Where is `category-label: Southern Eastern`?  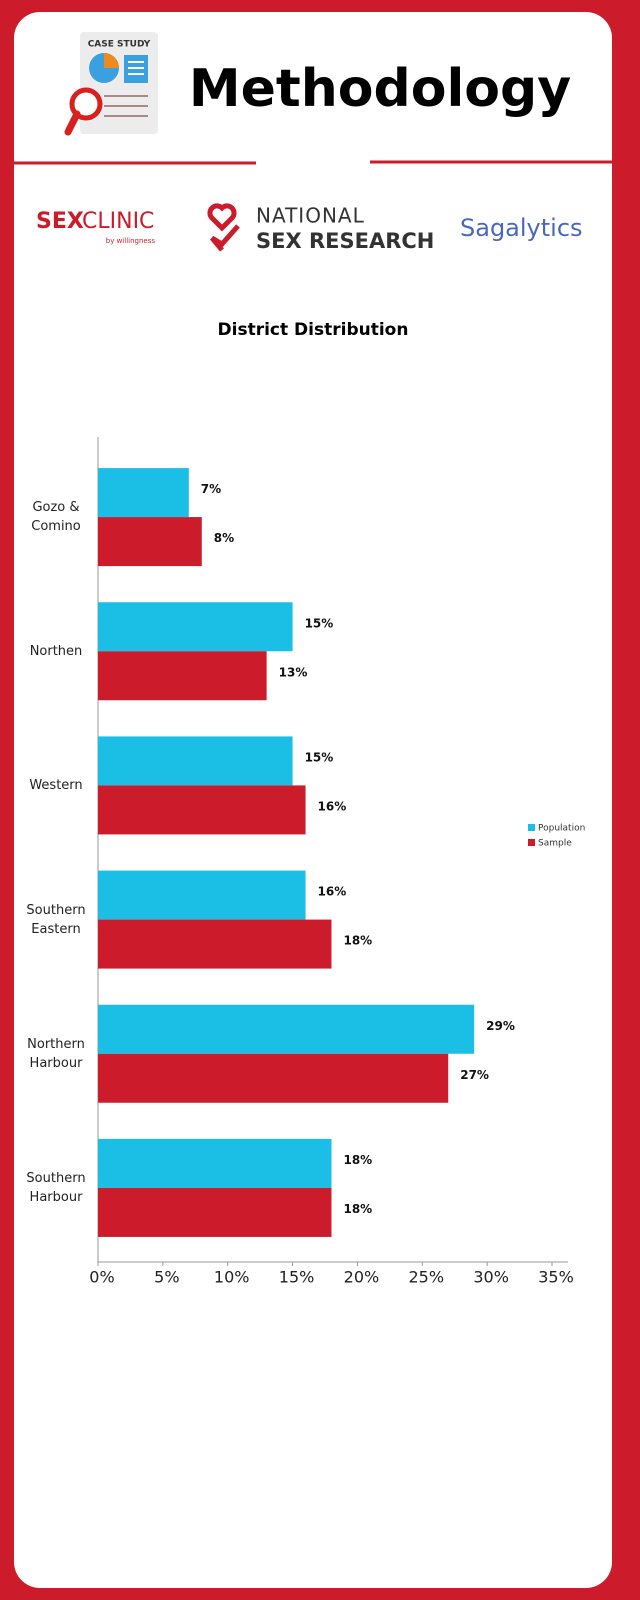 category-label: Southern Eastern is located at coordinates (56, 919).